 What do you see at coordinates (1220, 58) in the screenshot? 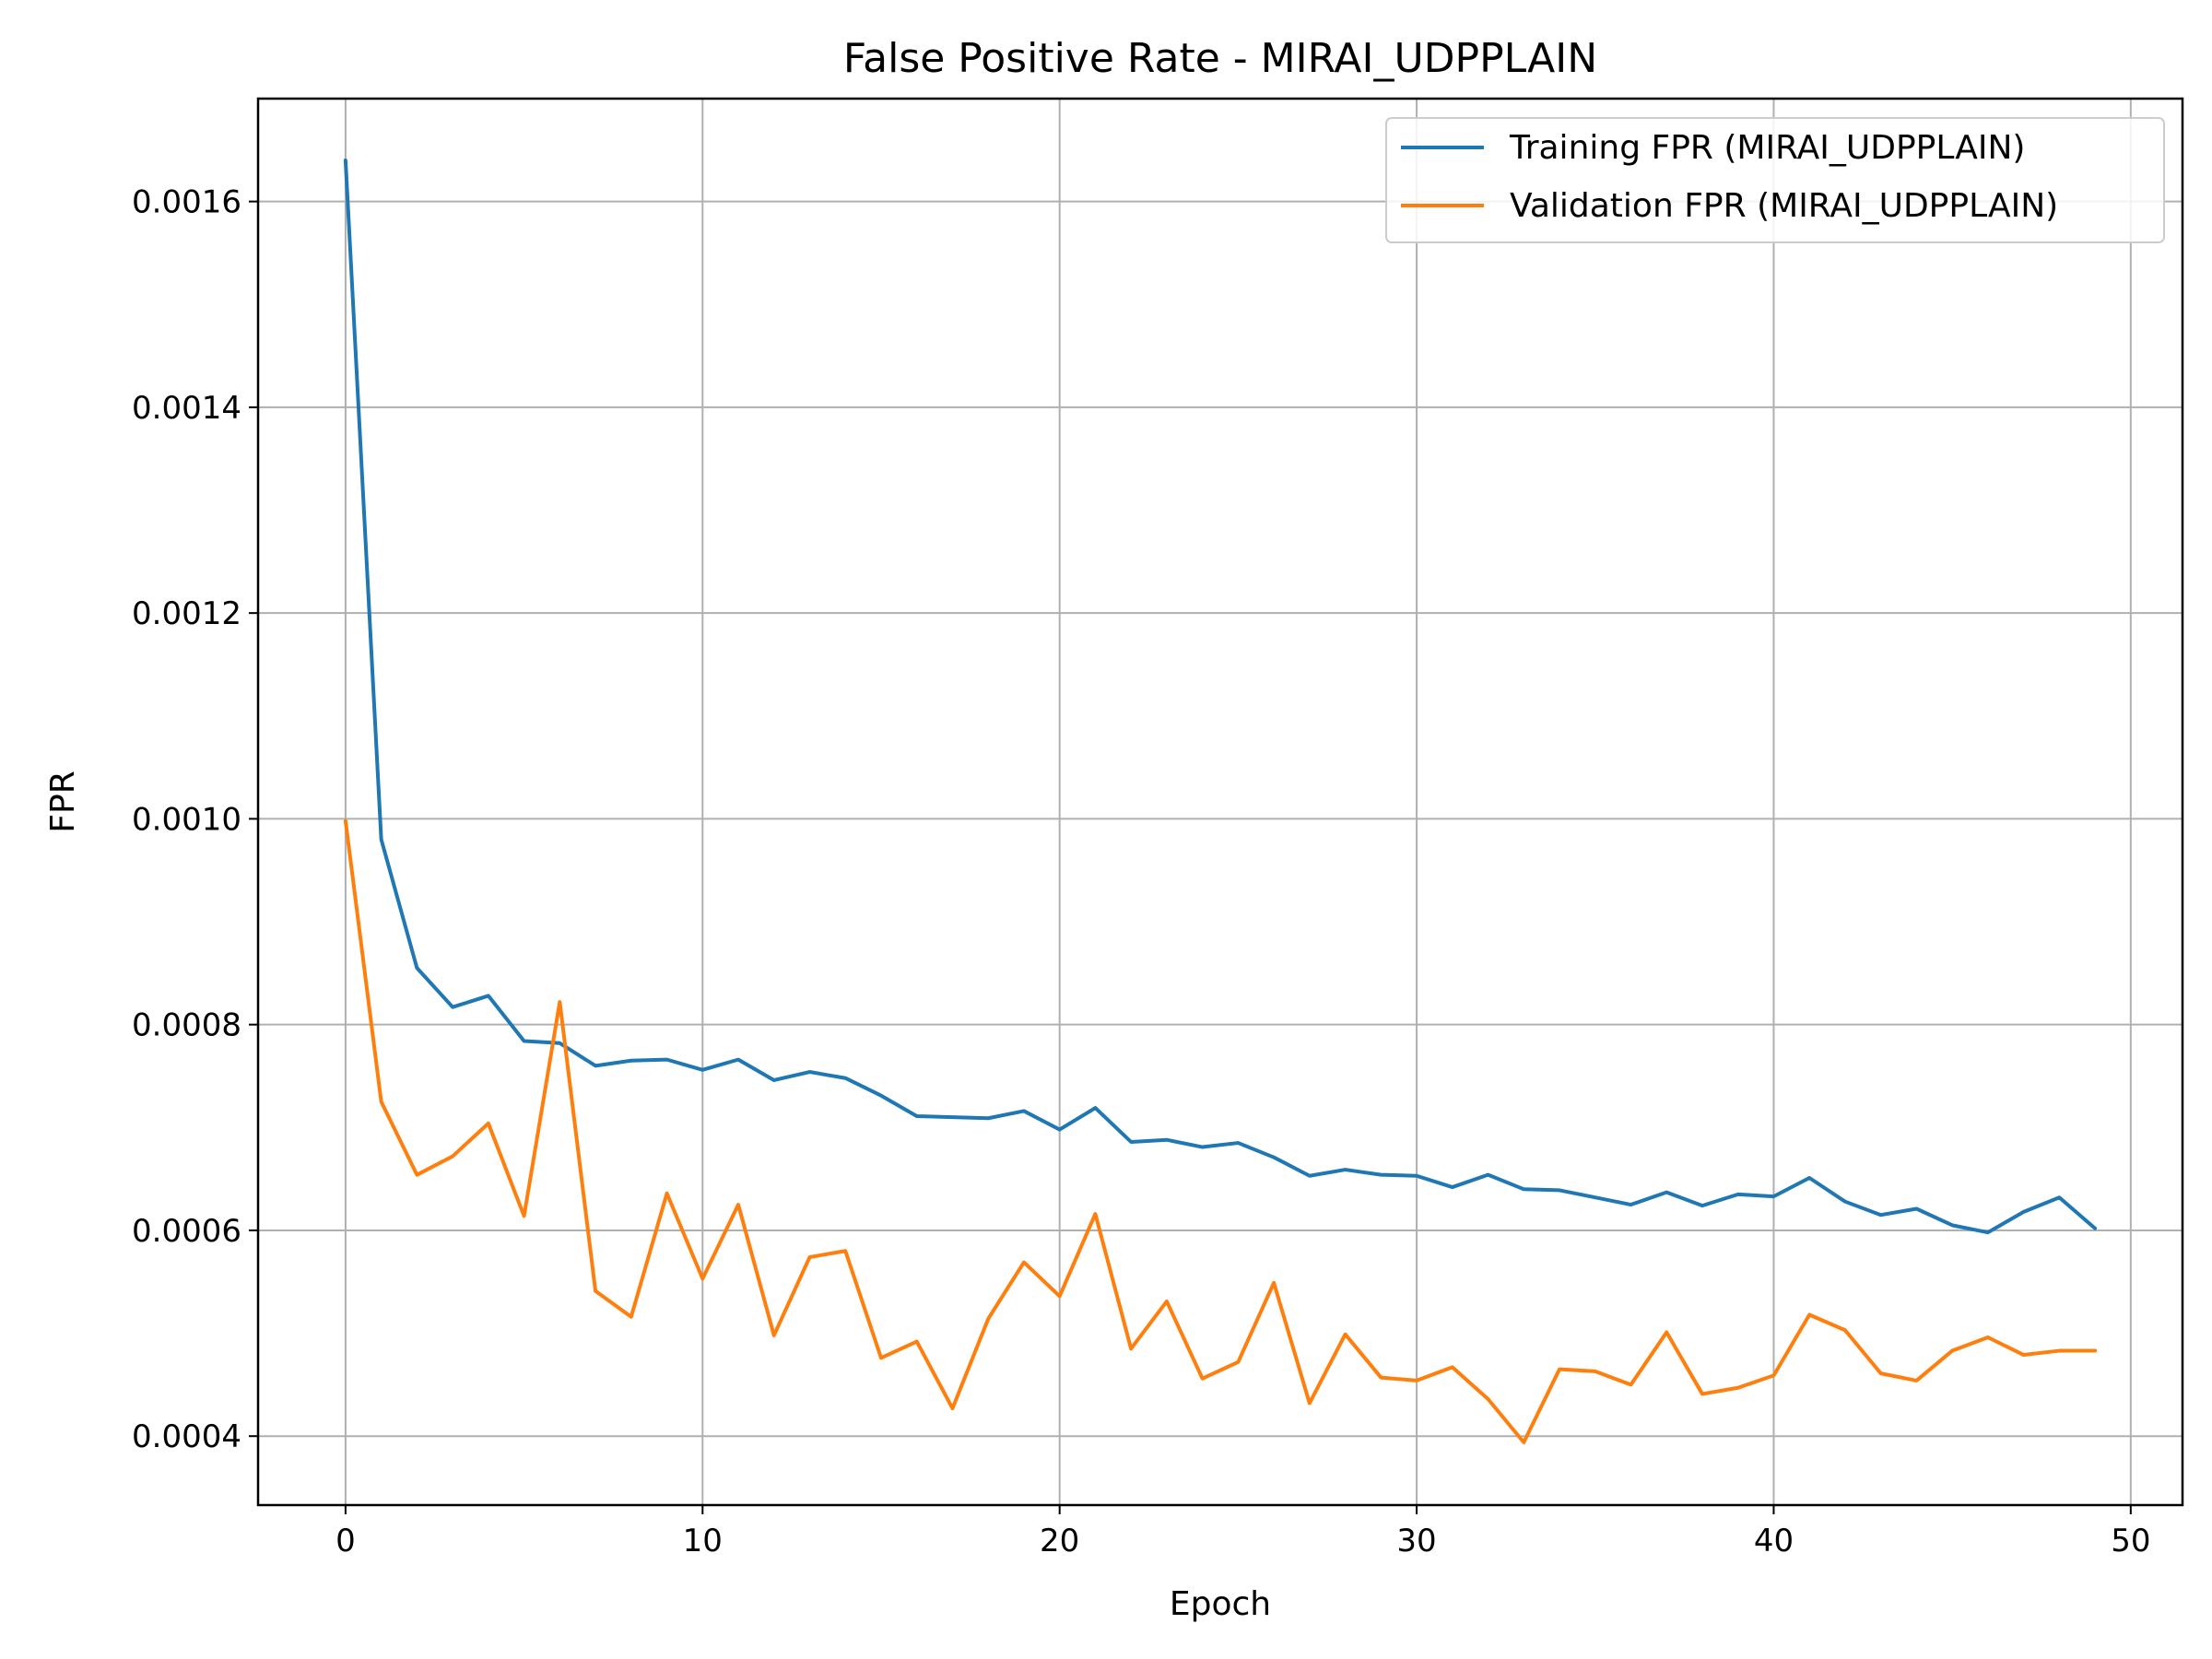
I see `chart-title: False Positive Rate - MIRAI_UDPPLAIN` at bounding box center [1220, 58].